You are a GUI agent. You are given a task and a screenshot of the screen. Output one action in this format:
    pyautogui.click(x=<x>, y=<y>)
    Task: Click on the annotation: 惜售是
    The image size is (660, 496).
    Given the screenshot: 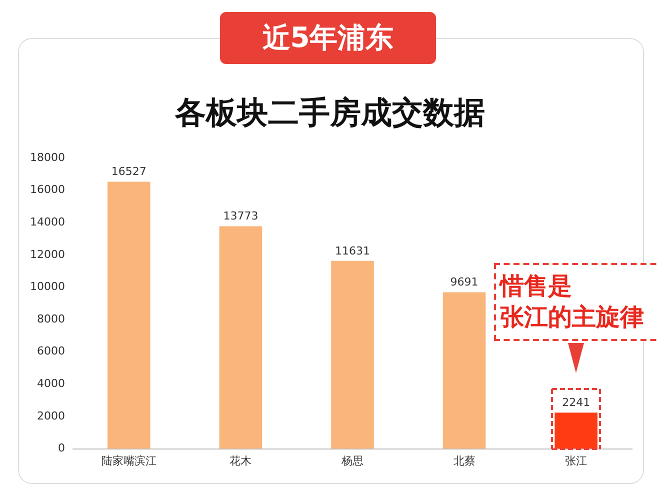 What is the action you would take?
    pyautogui.click(x=537, y=286)
    